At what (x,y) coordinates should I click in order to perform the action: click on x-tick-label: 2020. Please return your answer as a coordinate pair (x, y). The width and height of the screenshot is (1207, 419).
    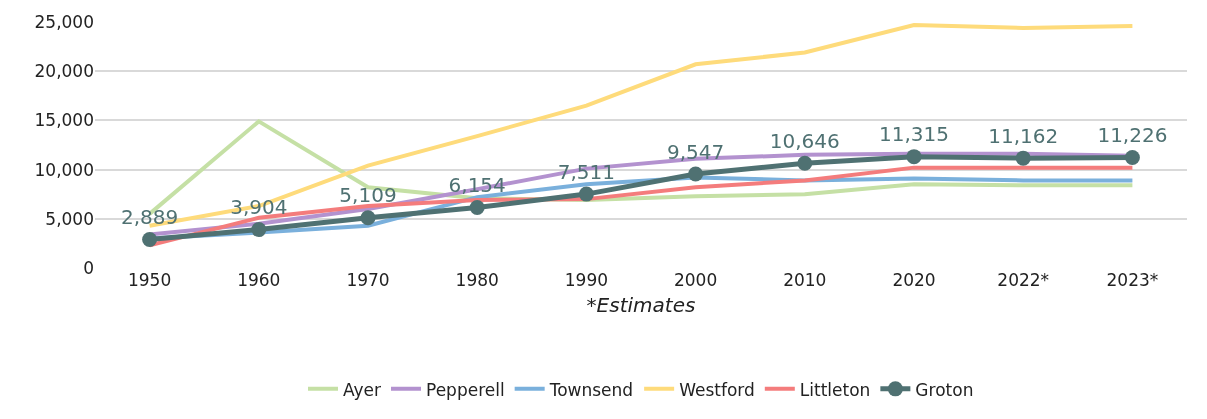
    Looking at the image, I should click on (914, 280).